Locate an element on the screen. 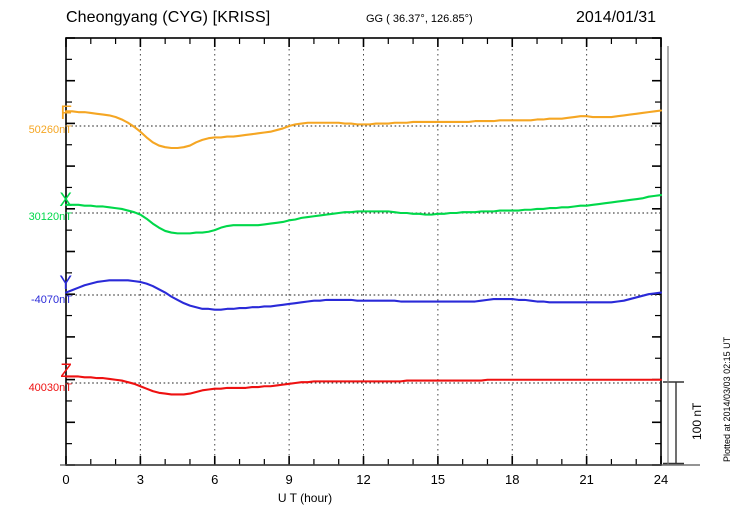  trace-F is located at coordinates (363, 129).